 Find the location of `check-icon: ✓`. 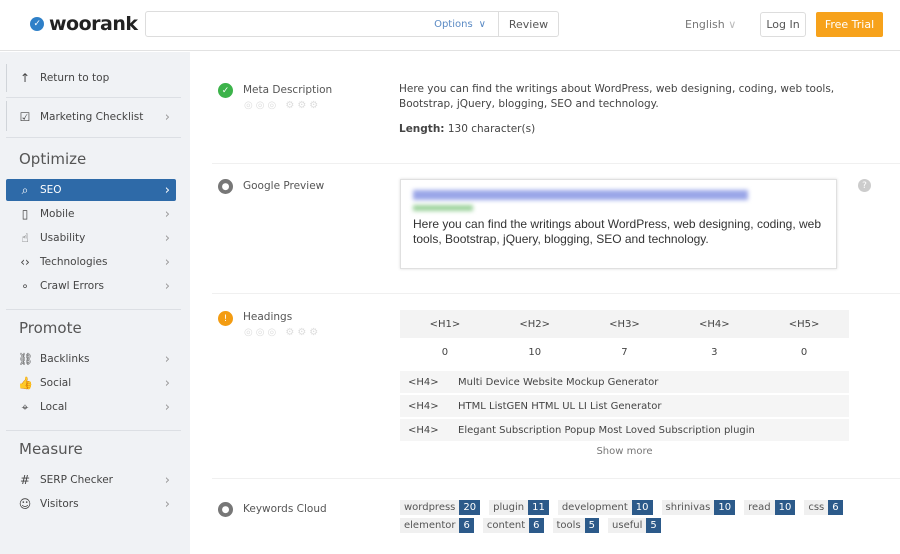

check-icon: ✓ is located at coordinates (37, 24).